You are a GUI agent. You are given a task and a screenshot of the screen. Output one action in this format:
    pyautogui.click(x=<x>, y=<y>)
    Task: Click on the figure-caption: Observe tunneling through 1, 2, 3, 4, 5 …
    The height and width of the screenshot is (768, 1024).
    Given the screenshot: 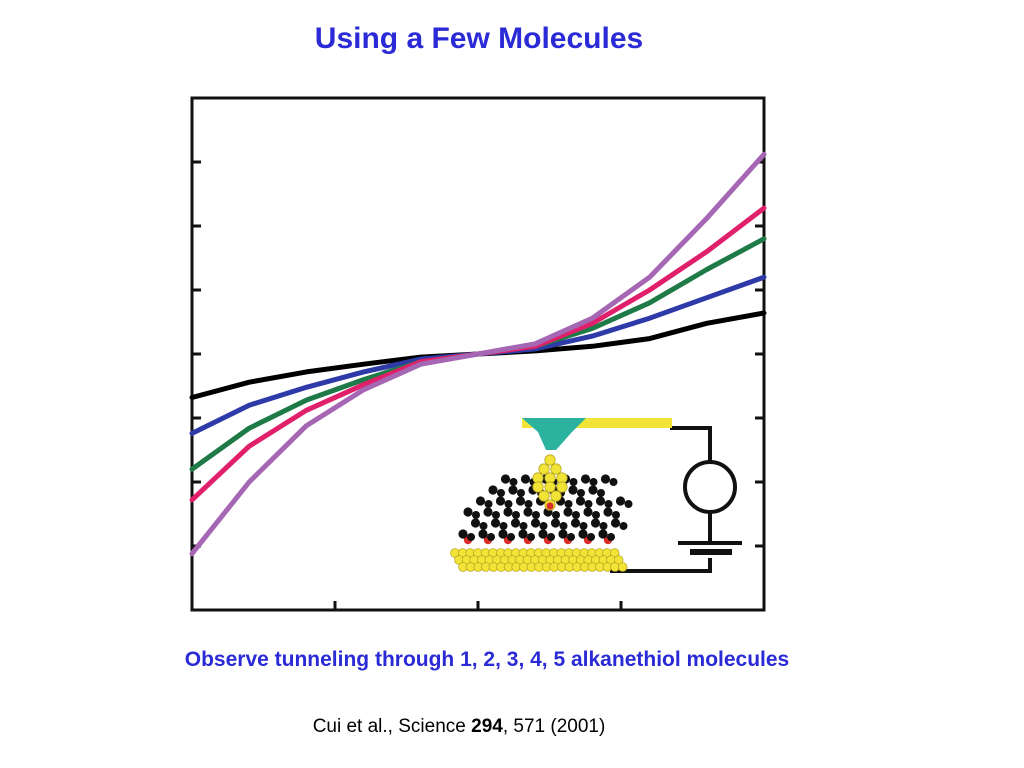 What is the action you would take?
    pyautogui.click(x=487, y=659)
    